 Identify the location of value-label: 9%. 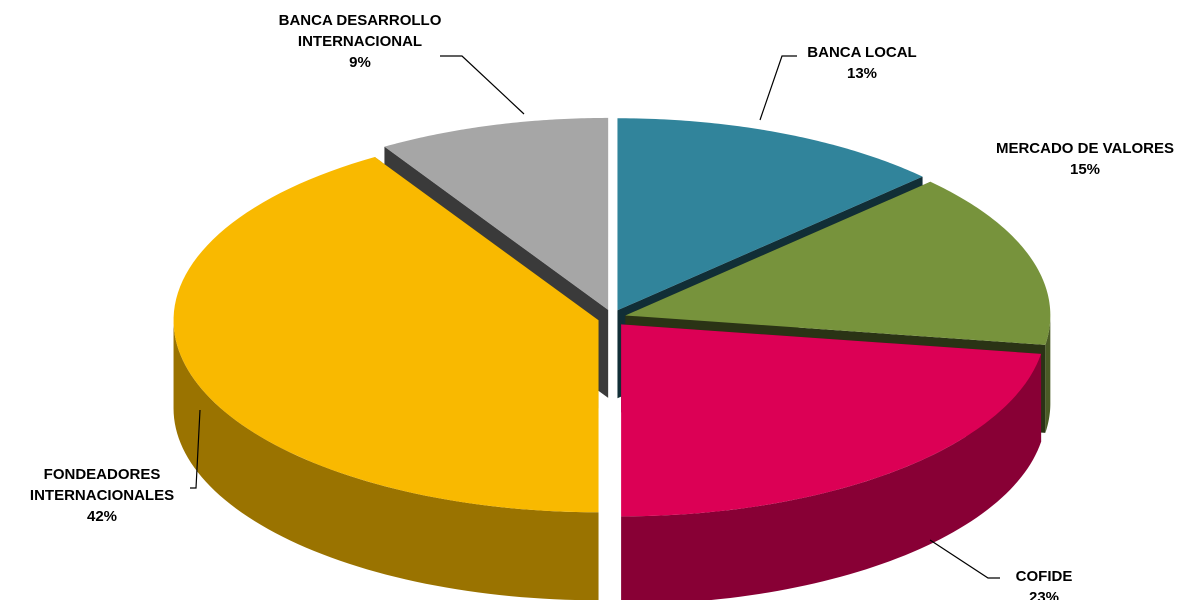
(360, 62).